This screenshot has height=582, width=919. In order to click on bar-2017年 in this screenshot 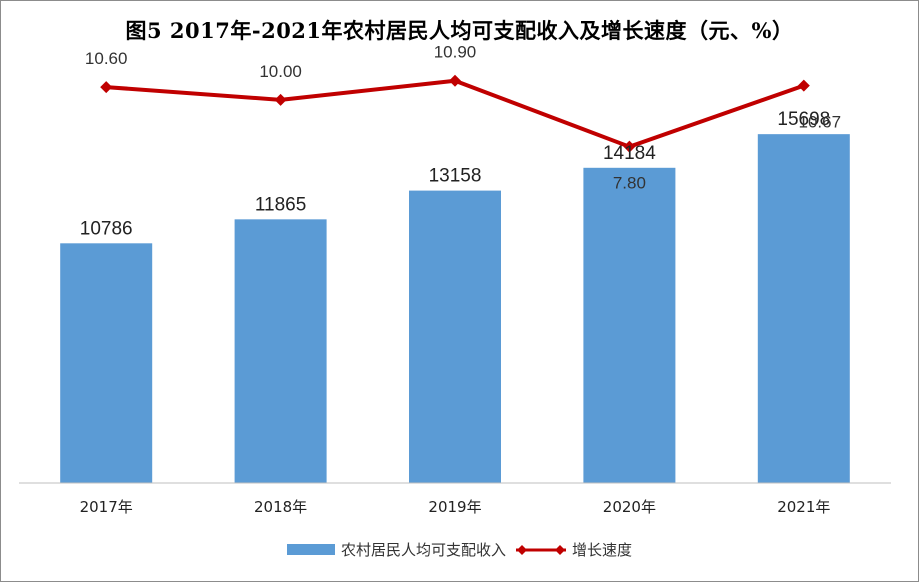, I will do `click(106, 363)`.